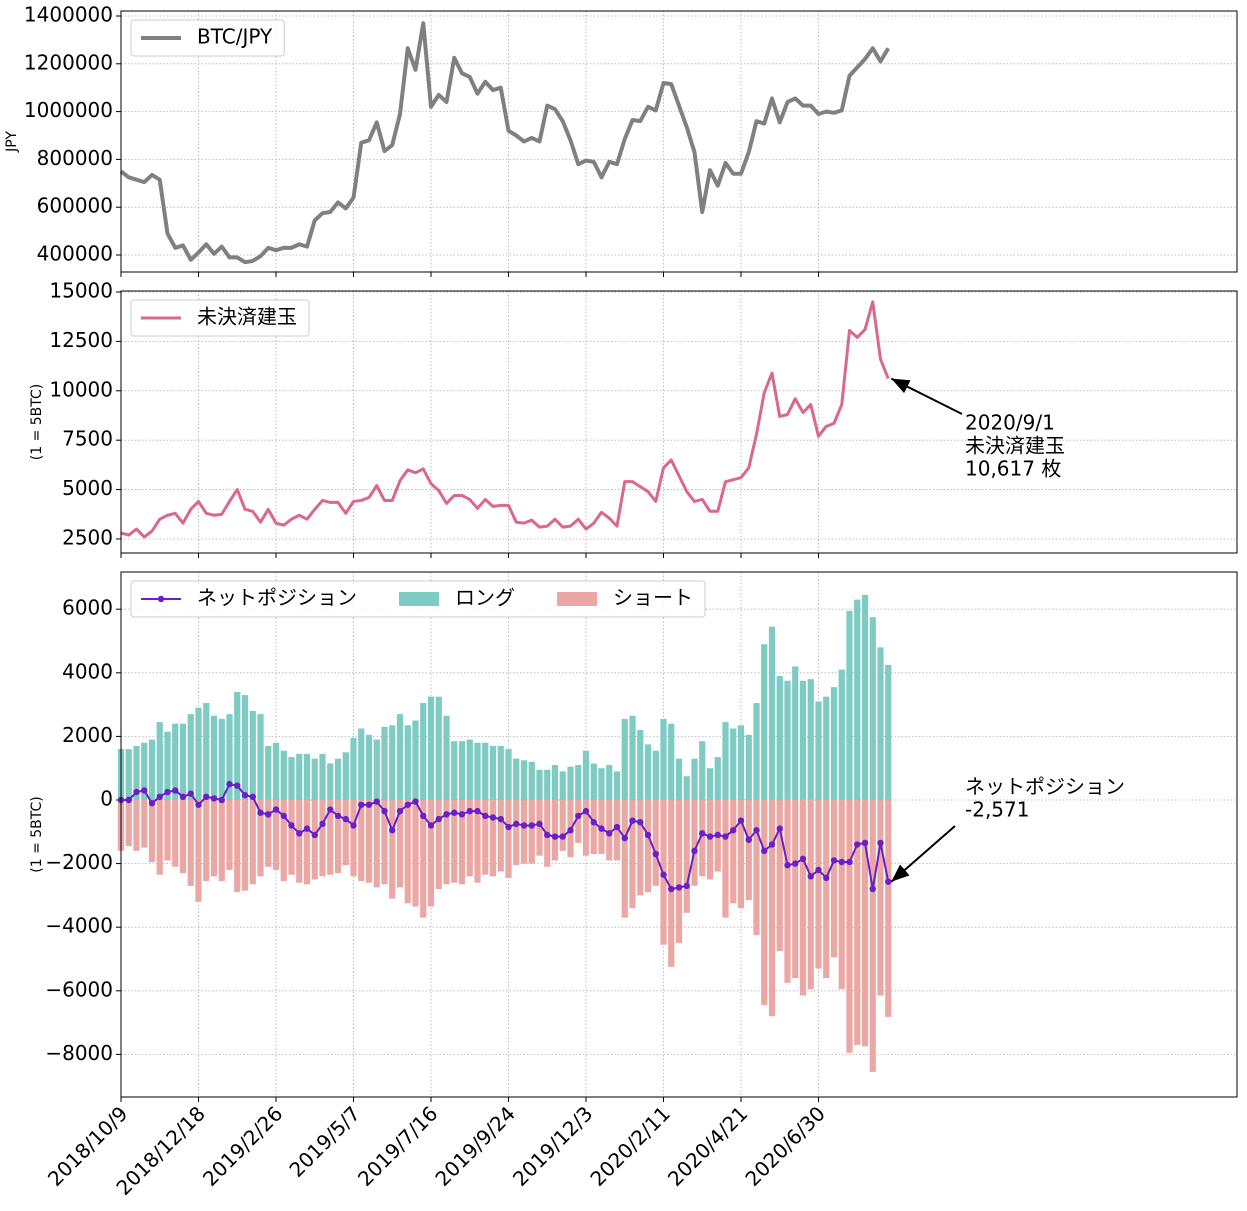 This screenshot has width=1247, height=1211. What do you see at coordinates (505, 837) in the screenshot?
I see `data-line` at bounding box center [505, 837].